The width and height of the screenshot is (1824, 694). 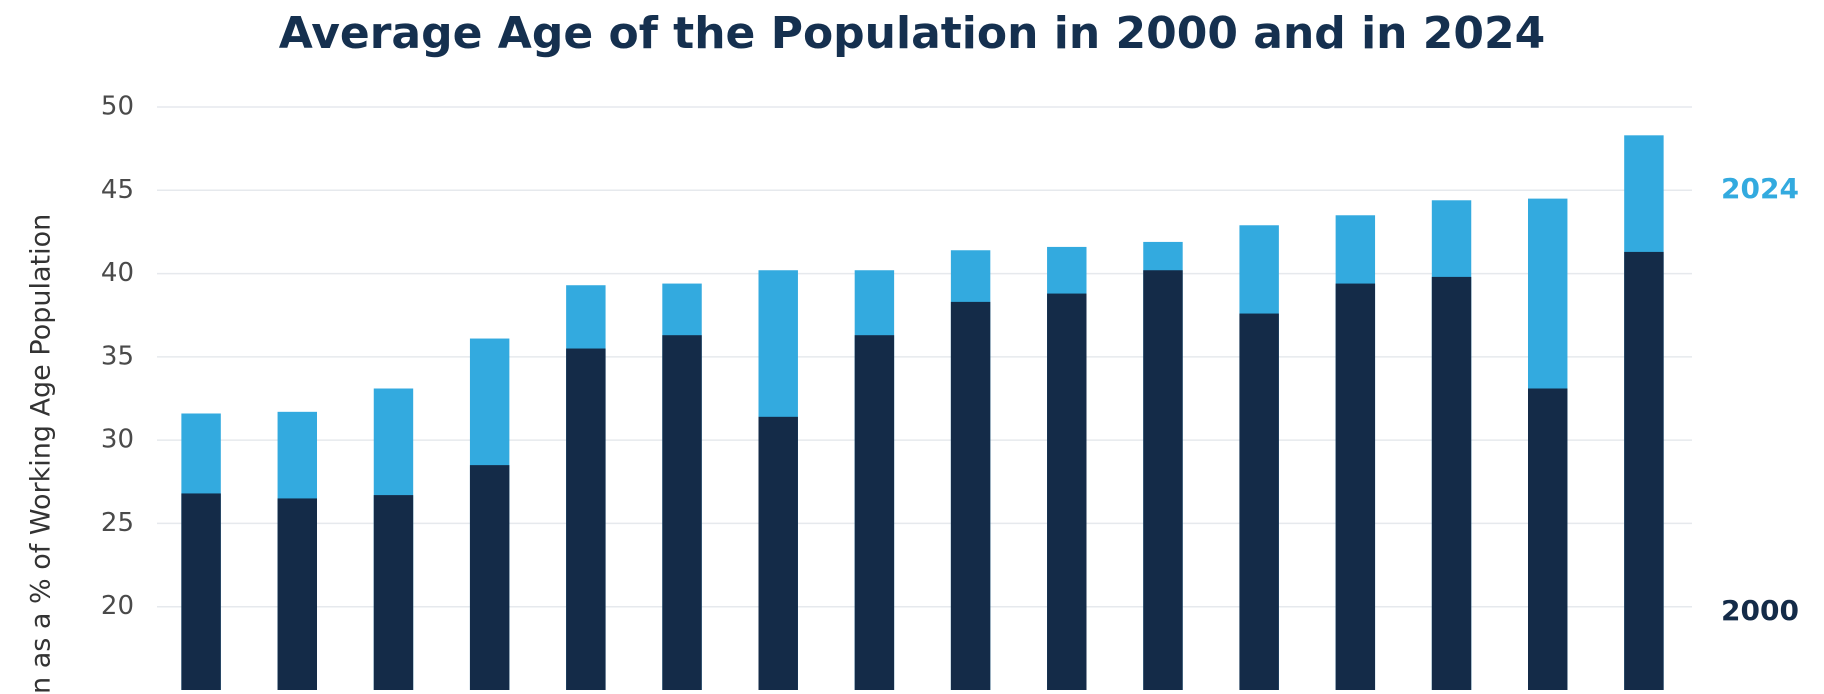 What do you see at coordinates (117, 190) in the screenshot?
I see `y-tick-label: 45` at bounding box center [117, 190].